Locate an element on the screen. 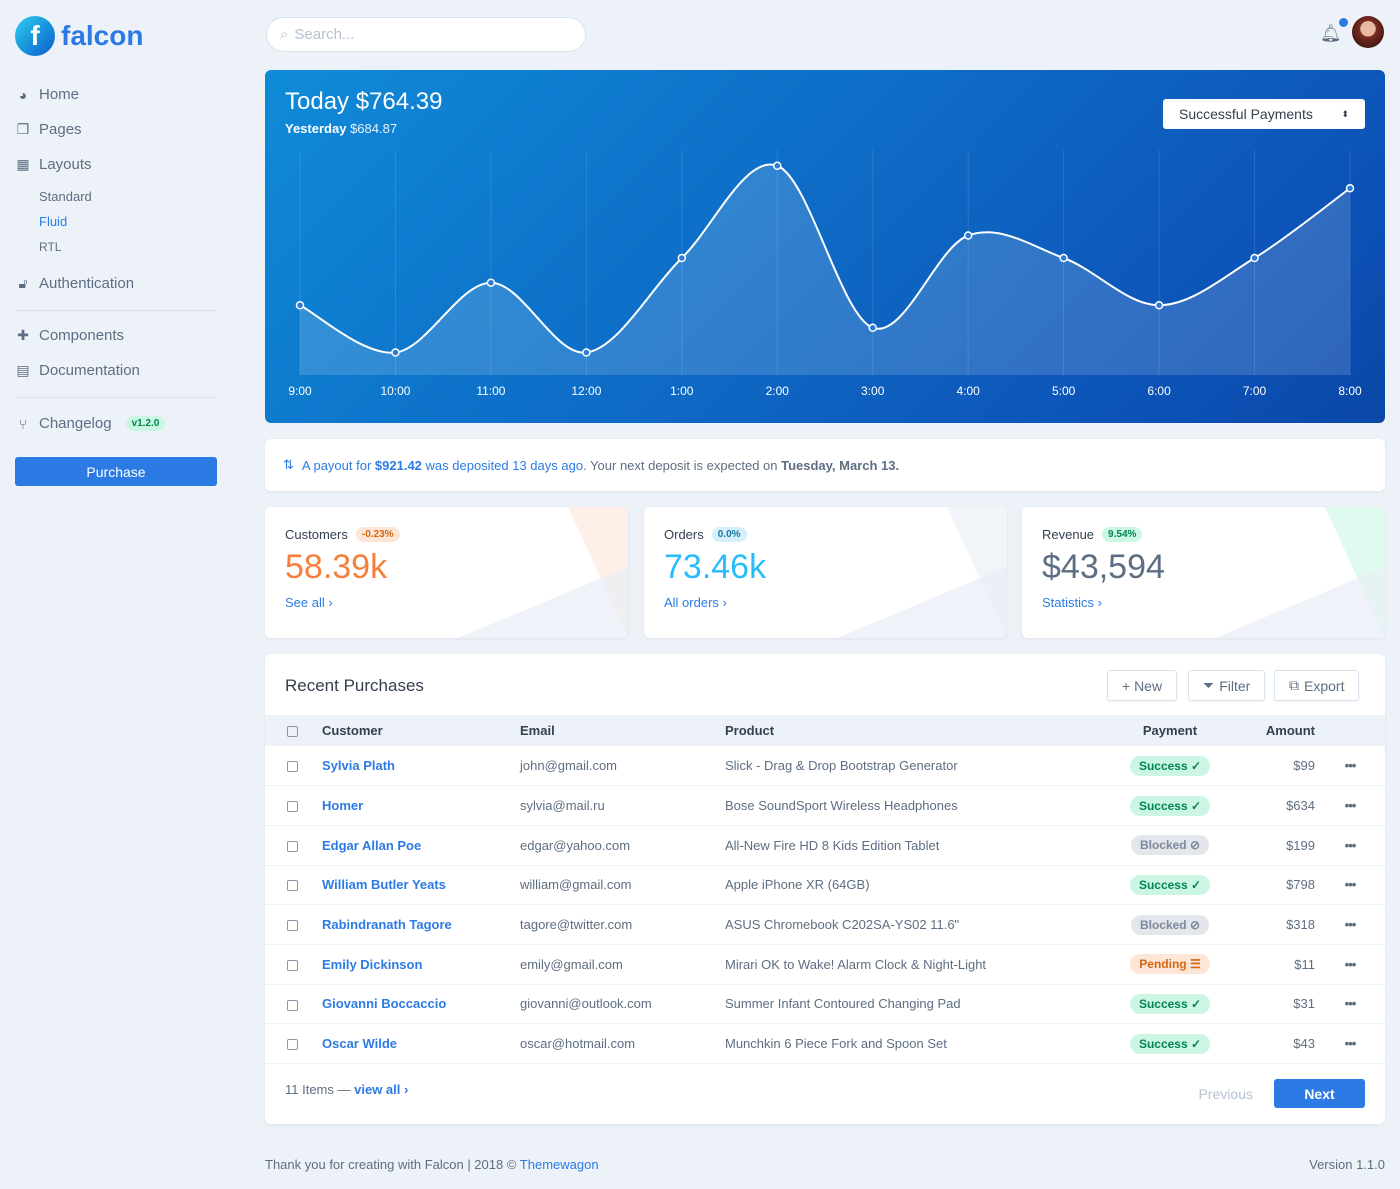 The width and height of the screenshot is (1400, 1189). col-email: Email is located at coordinates (622, 730).